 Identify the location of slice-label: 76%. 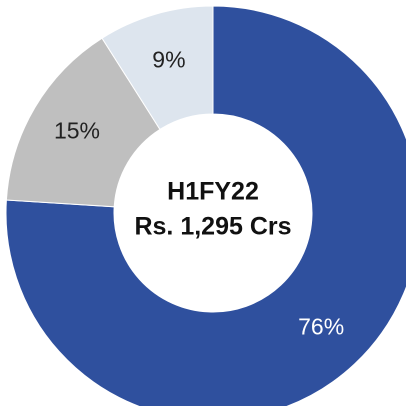
(321, 326).